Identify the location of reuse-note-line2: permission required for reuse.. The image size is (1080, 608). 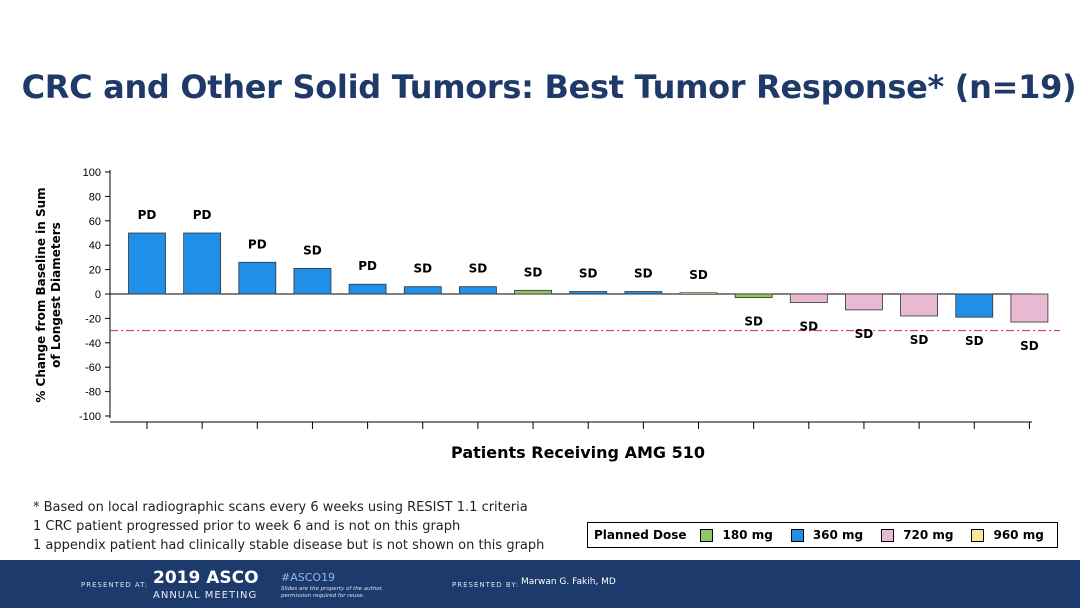
(323, 596).